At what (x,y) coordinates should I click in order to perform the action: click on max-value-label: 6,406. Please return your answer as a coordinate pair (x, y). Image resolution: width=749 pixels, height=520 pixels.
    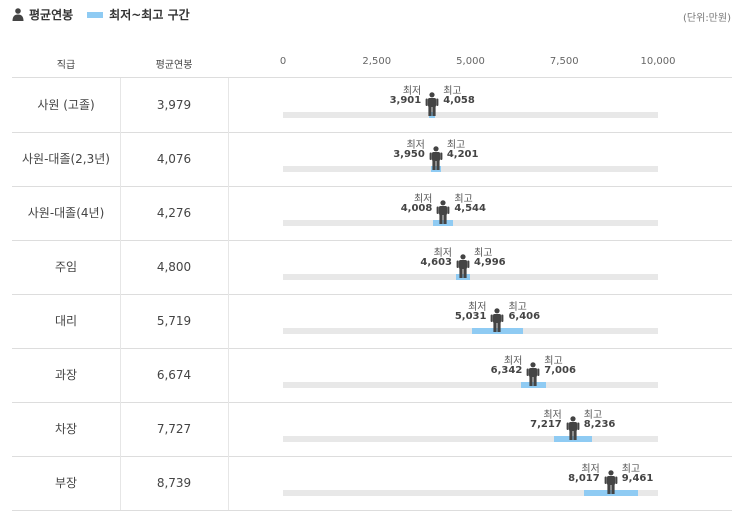
    Looking at the image, I should click on (524, 316).